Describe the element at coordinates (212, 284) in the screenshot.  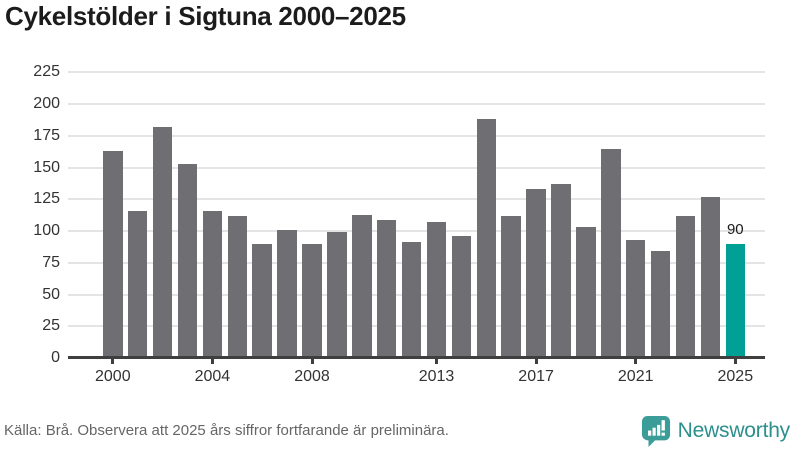
I see `bar-2004` at that location.